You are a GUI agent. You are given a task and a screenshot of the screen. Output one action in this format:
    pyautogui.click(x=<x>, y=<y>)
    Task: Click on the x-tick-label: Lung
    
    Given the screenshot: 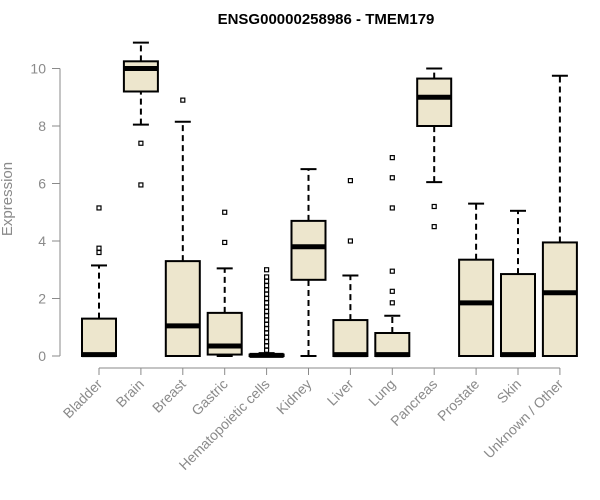 What is the action you would take?
    pyautogui.click(x=381, y=392)
    